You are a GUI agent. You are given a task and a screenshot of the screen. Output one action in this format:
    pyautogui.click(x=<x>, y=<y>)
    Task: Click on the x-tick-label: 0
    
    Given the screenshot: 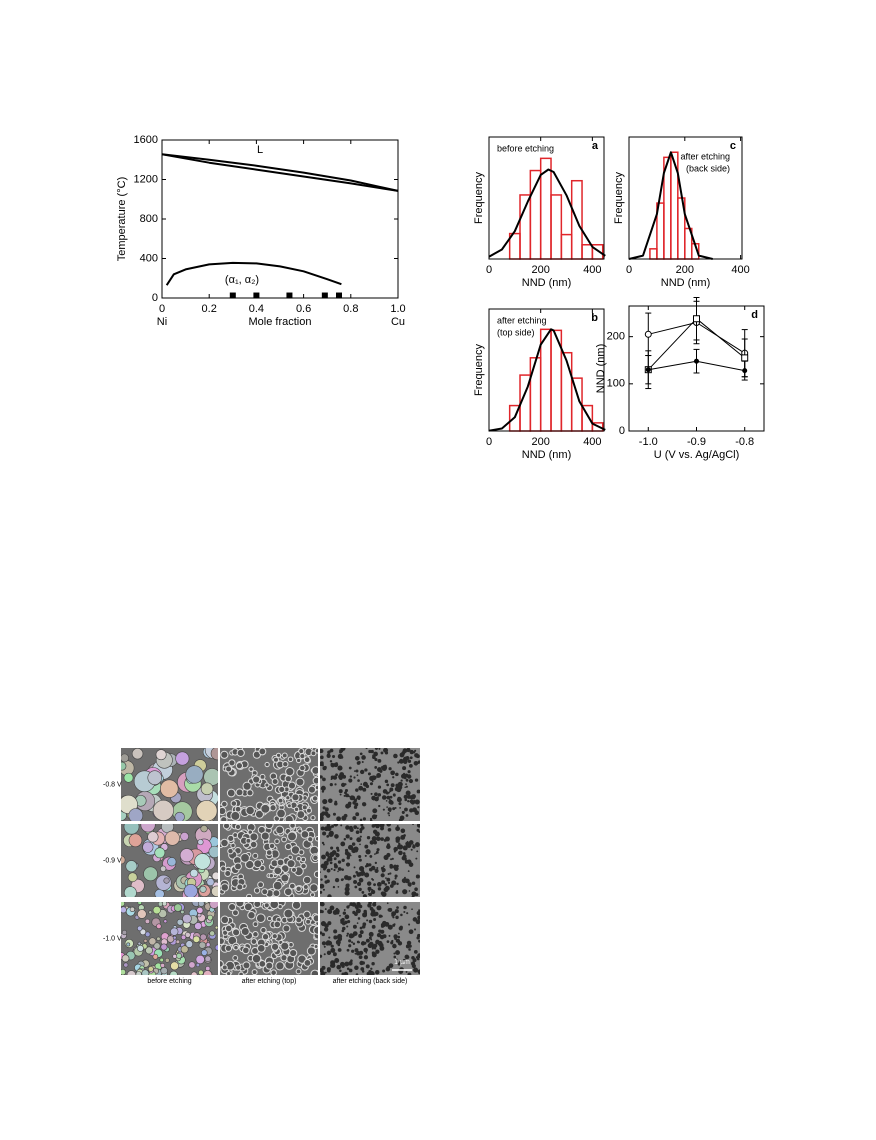 What is the action you would take?
    pyautogui.click(x=629, y=270)
    